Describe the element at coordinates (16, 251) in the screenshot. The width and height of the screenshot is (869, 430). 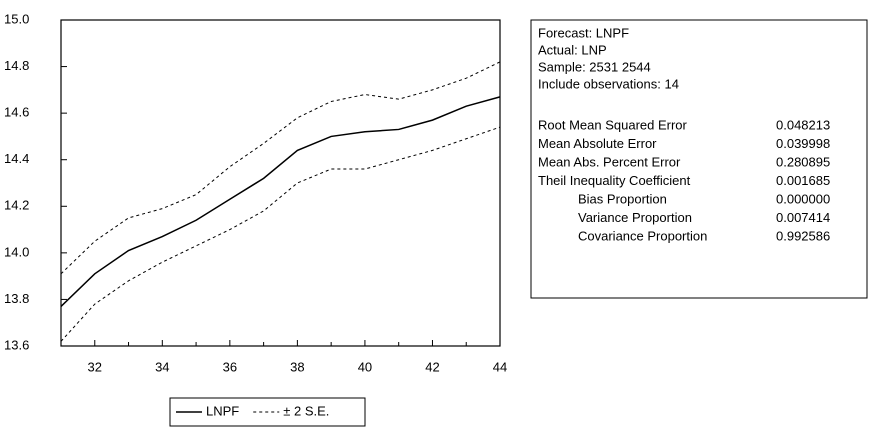
I see `y-tick-label: 14.0` at that location.